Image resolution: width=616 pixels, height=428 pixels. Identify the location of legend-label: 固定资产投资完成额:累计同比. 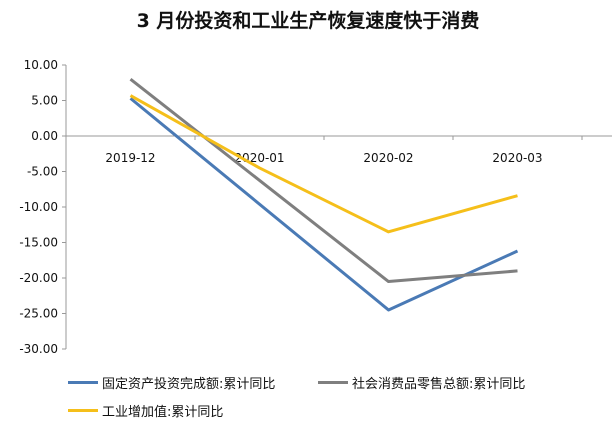
(189, 384).